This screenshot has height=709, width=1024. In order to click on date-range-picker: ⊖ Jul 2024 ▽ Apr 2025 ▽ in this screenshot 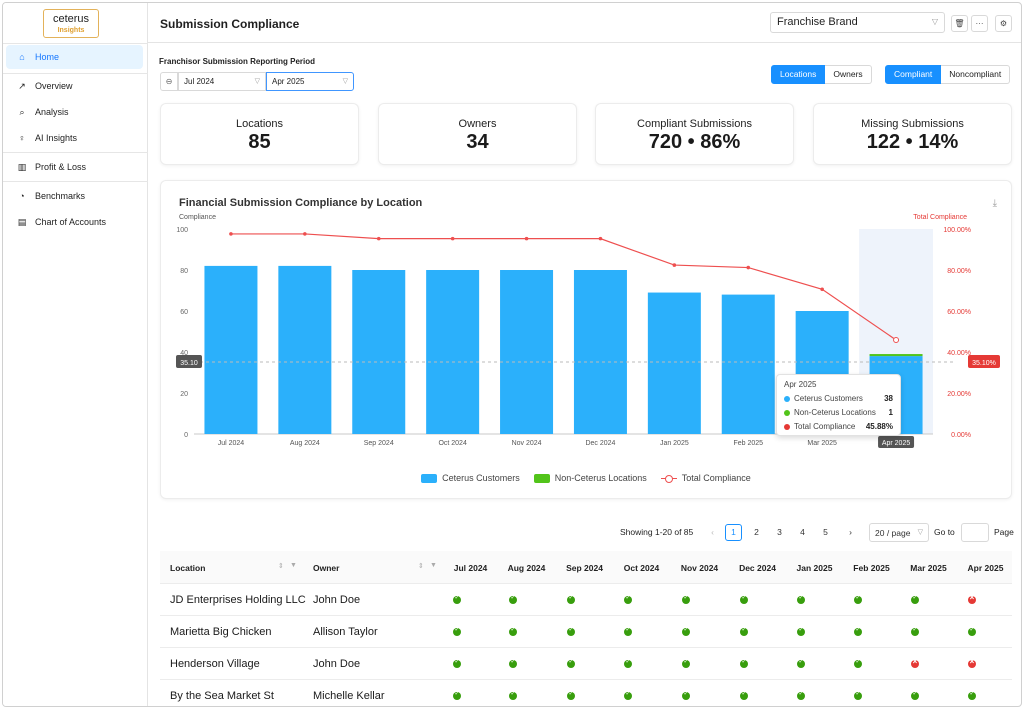, I will do `click(257, 81)`.